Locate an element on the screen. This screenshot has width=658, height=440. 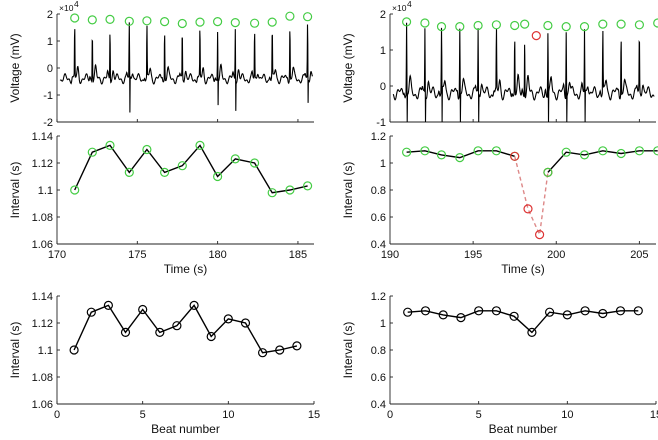
interval-time-right-ytick-label-0: 0.4 is located at coordinates (378, 245).